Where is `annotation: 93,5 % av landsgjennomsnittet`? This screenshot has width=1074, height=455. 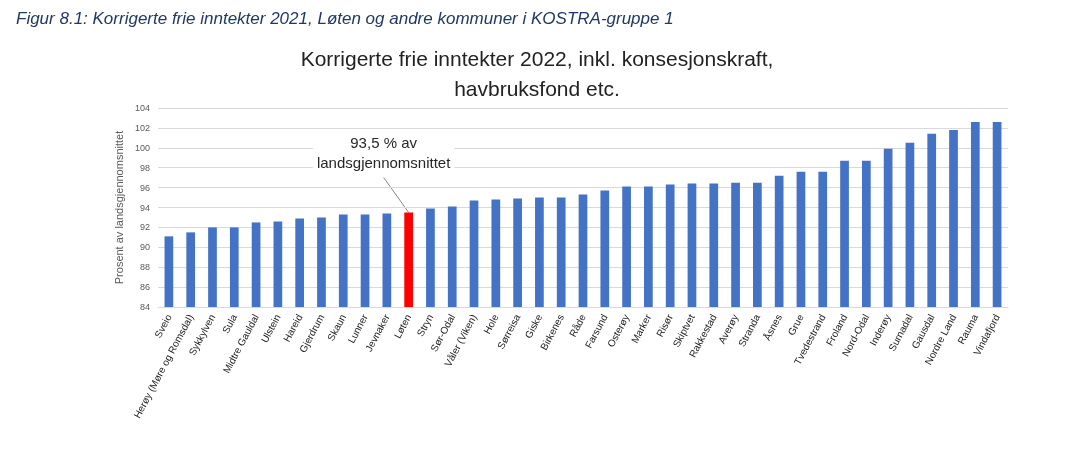
annotation: 93,5 % av landsgjennomsnittet is located at coordinates (384, 152).